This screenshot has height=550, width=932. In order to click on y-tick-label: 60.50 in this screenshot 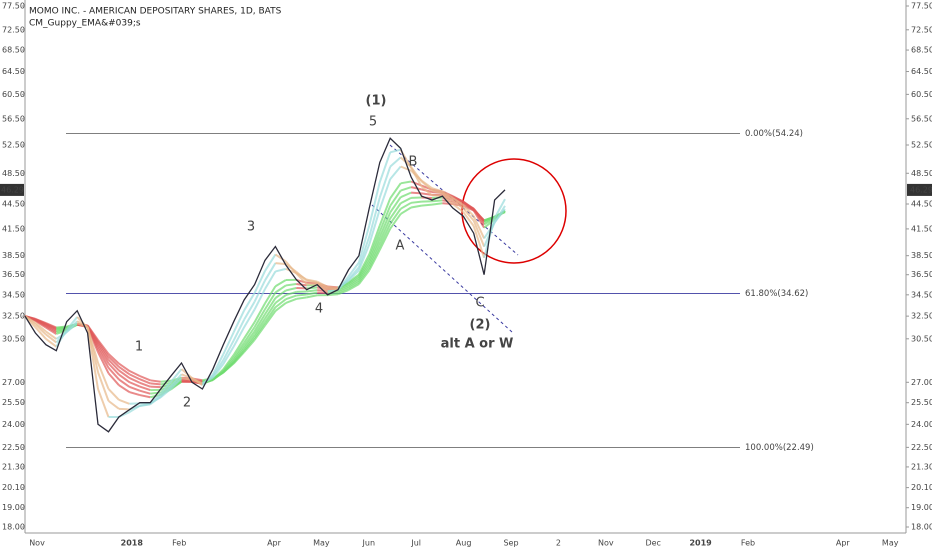, I will do `click(921, 94)`.